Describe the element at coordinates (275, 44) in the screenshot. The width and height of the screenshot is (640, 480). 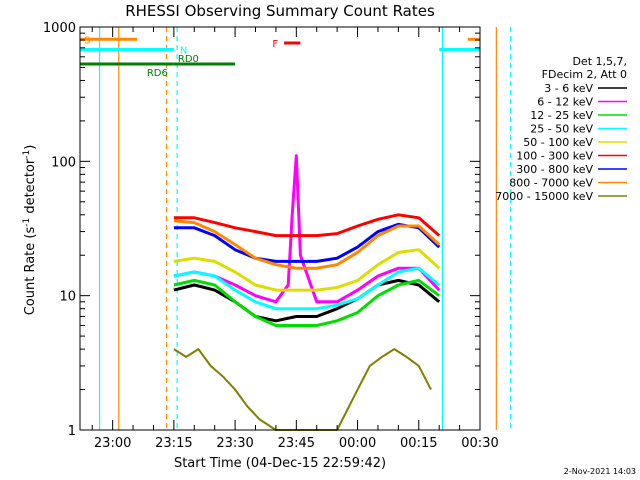
I see `flag-label-f: F` at that location.